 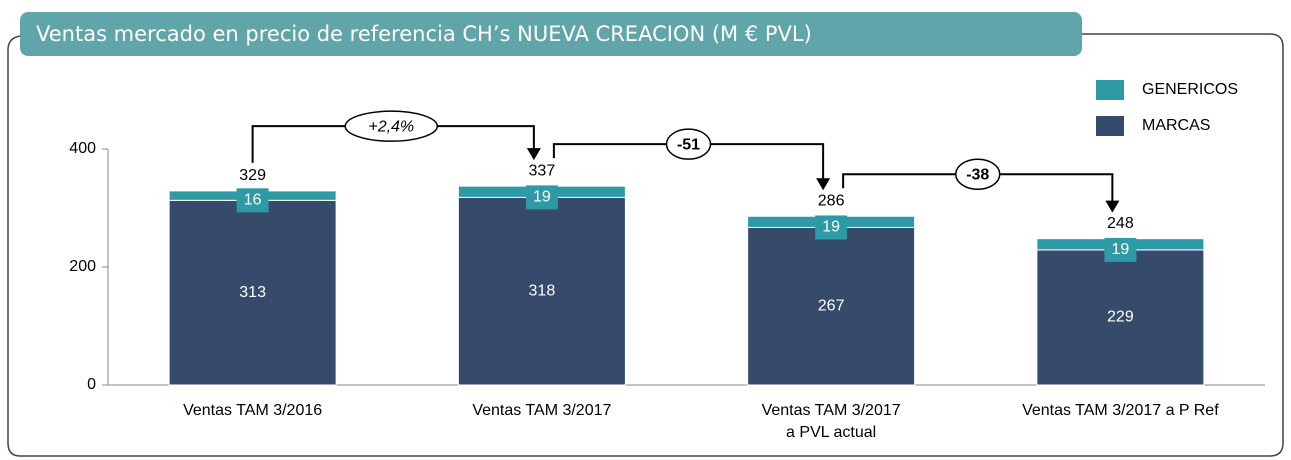 I want to click on total-label: 337, so click(x=542, y=170).